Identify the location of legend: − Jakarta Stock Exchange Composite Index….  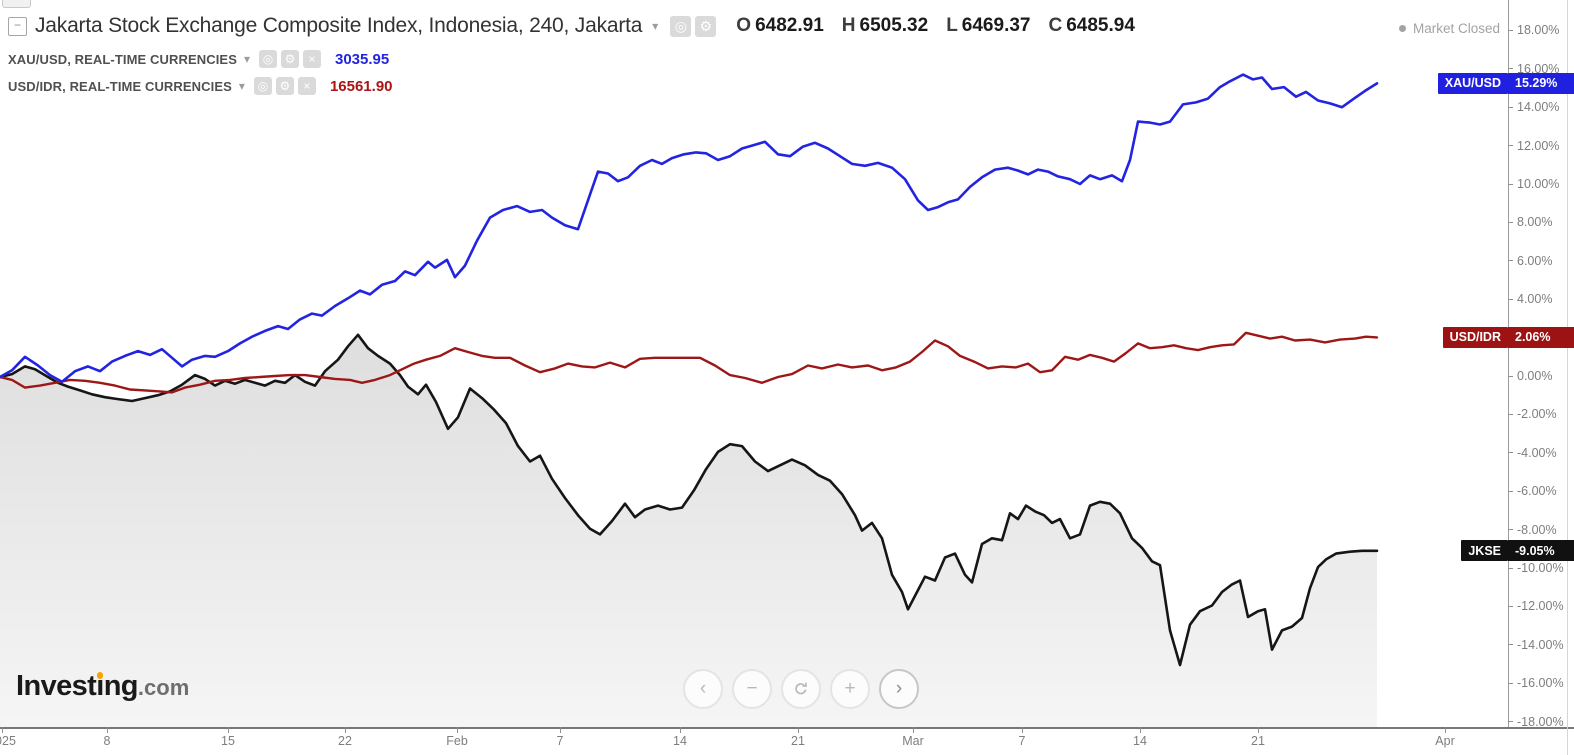
(571, 55).